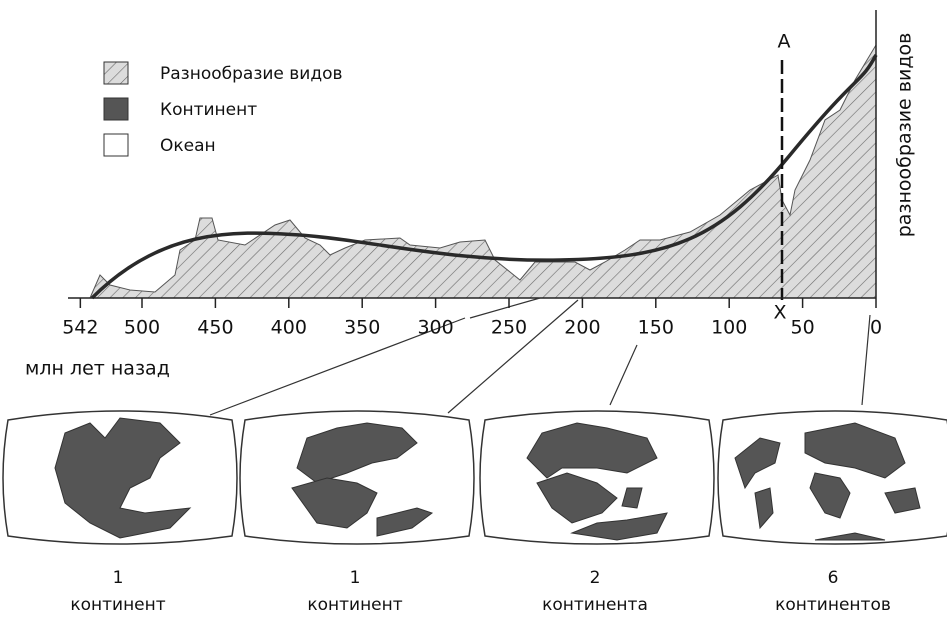 The image size is (947, 619). What do you see at coordinates (215, 328) in the screenshot?
I see `tick-label: 450` at bounding box center [215, 328].